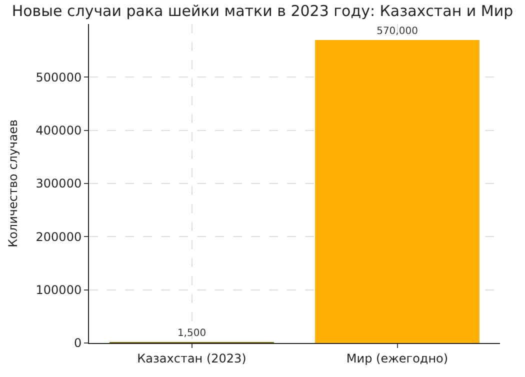  Describe the element at coordinates (59, 237) in the screenshot. I see `y-tick-label: 200000` at that location.